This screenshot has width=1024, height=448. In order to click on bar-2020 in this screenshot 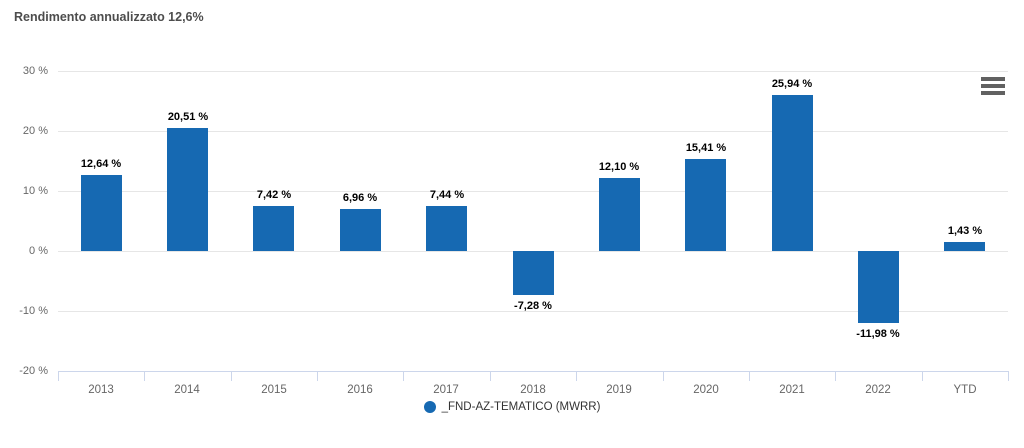, I will do `click(705, 205)`.